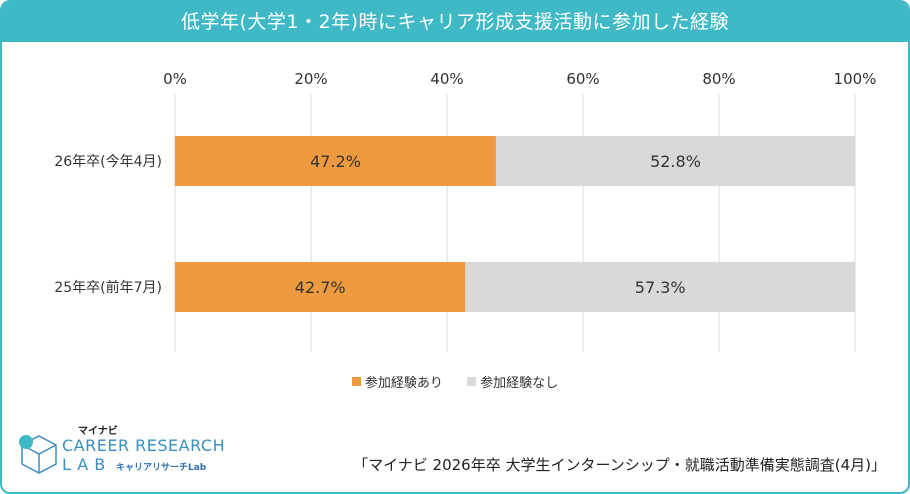 The height and width of the screenshot is (494, 910). What do you see at coordinates (446, 79) in the screenshot?
I see `x-tick-label-40: 40%` at bounding box center [446, 79].